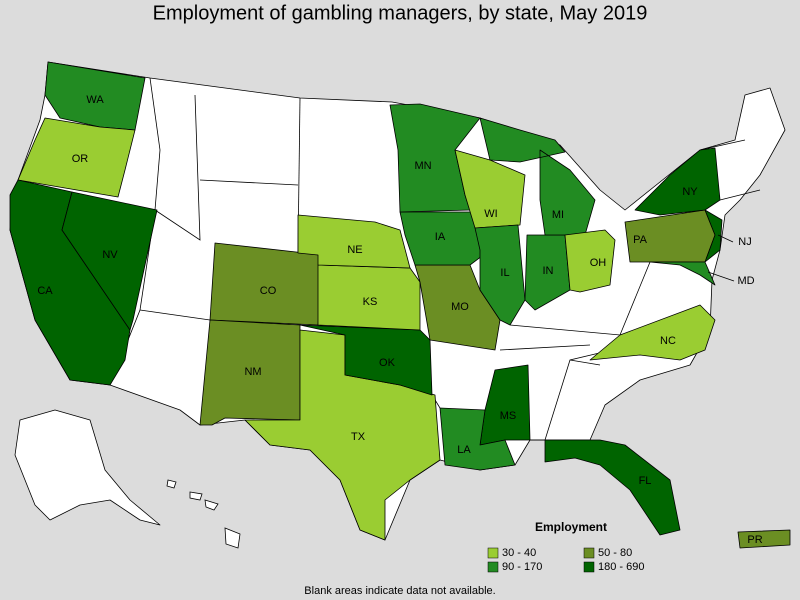 Image resolution: width=800 pixels, height=600 pixels. I want to click on state-label: IN, so click(548, 271).